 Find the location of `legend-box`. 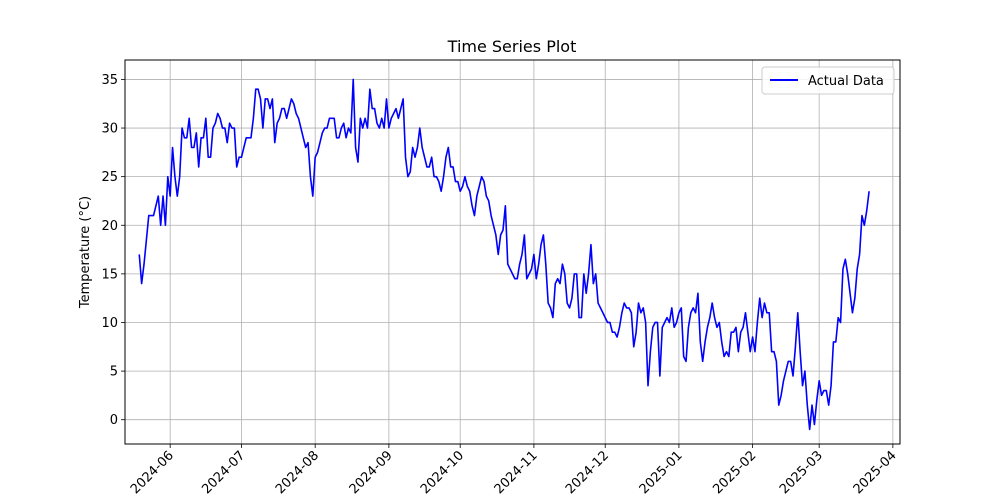

legend-box is located at coordinates (828, 80).